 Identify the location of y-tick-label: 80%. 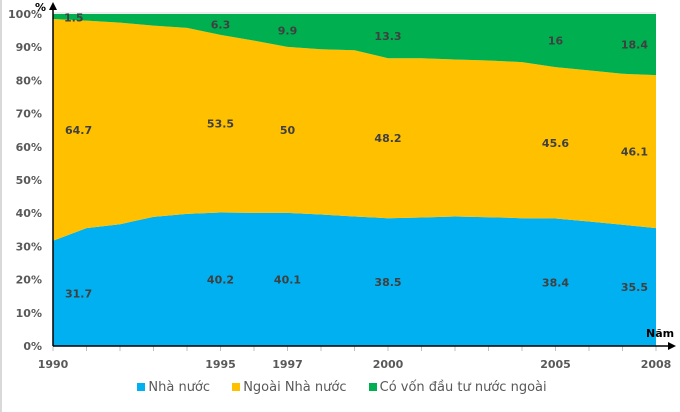
(29, 80).